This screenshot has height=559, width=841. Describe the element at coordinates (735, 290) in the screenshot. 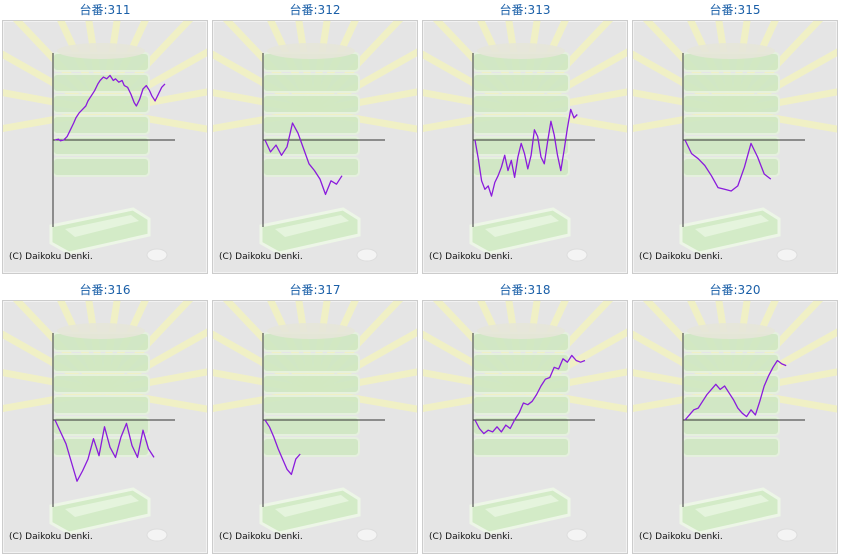

I see `machine-number-title: 台番:320` at that location.